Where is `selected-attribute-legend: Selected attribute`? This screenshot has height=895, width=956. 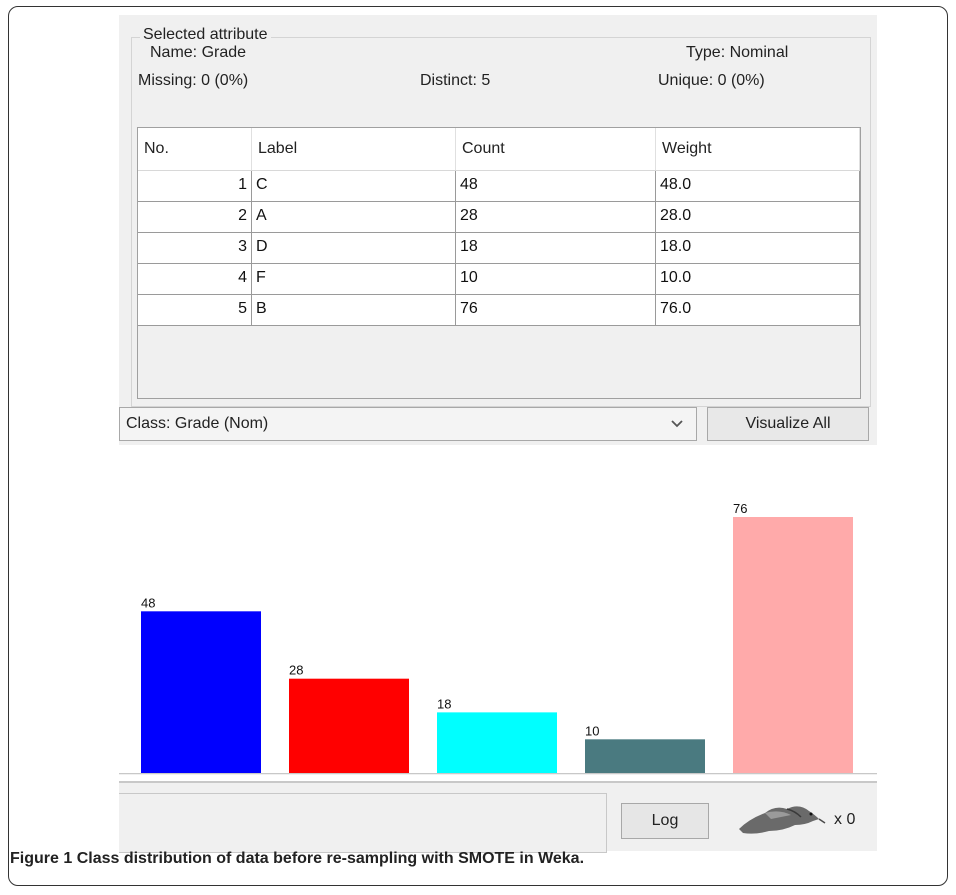 selected-attribute-legend: Selected attribute is located at coordinates (205, 35).